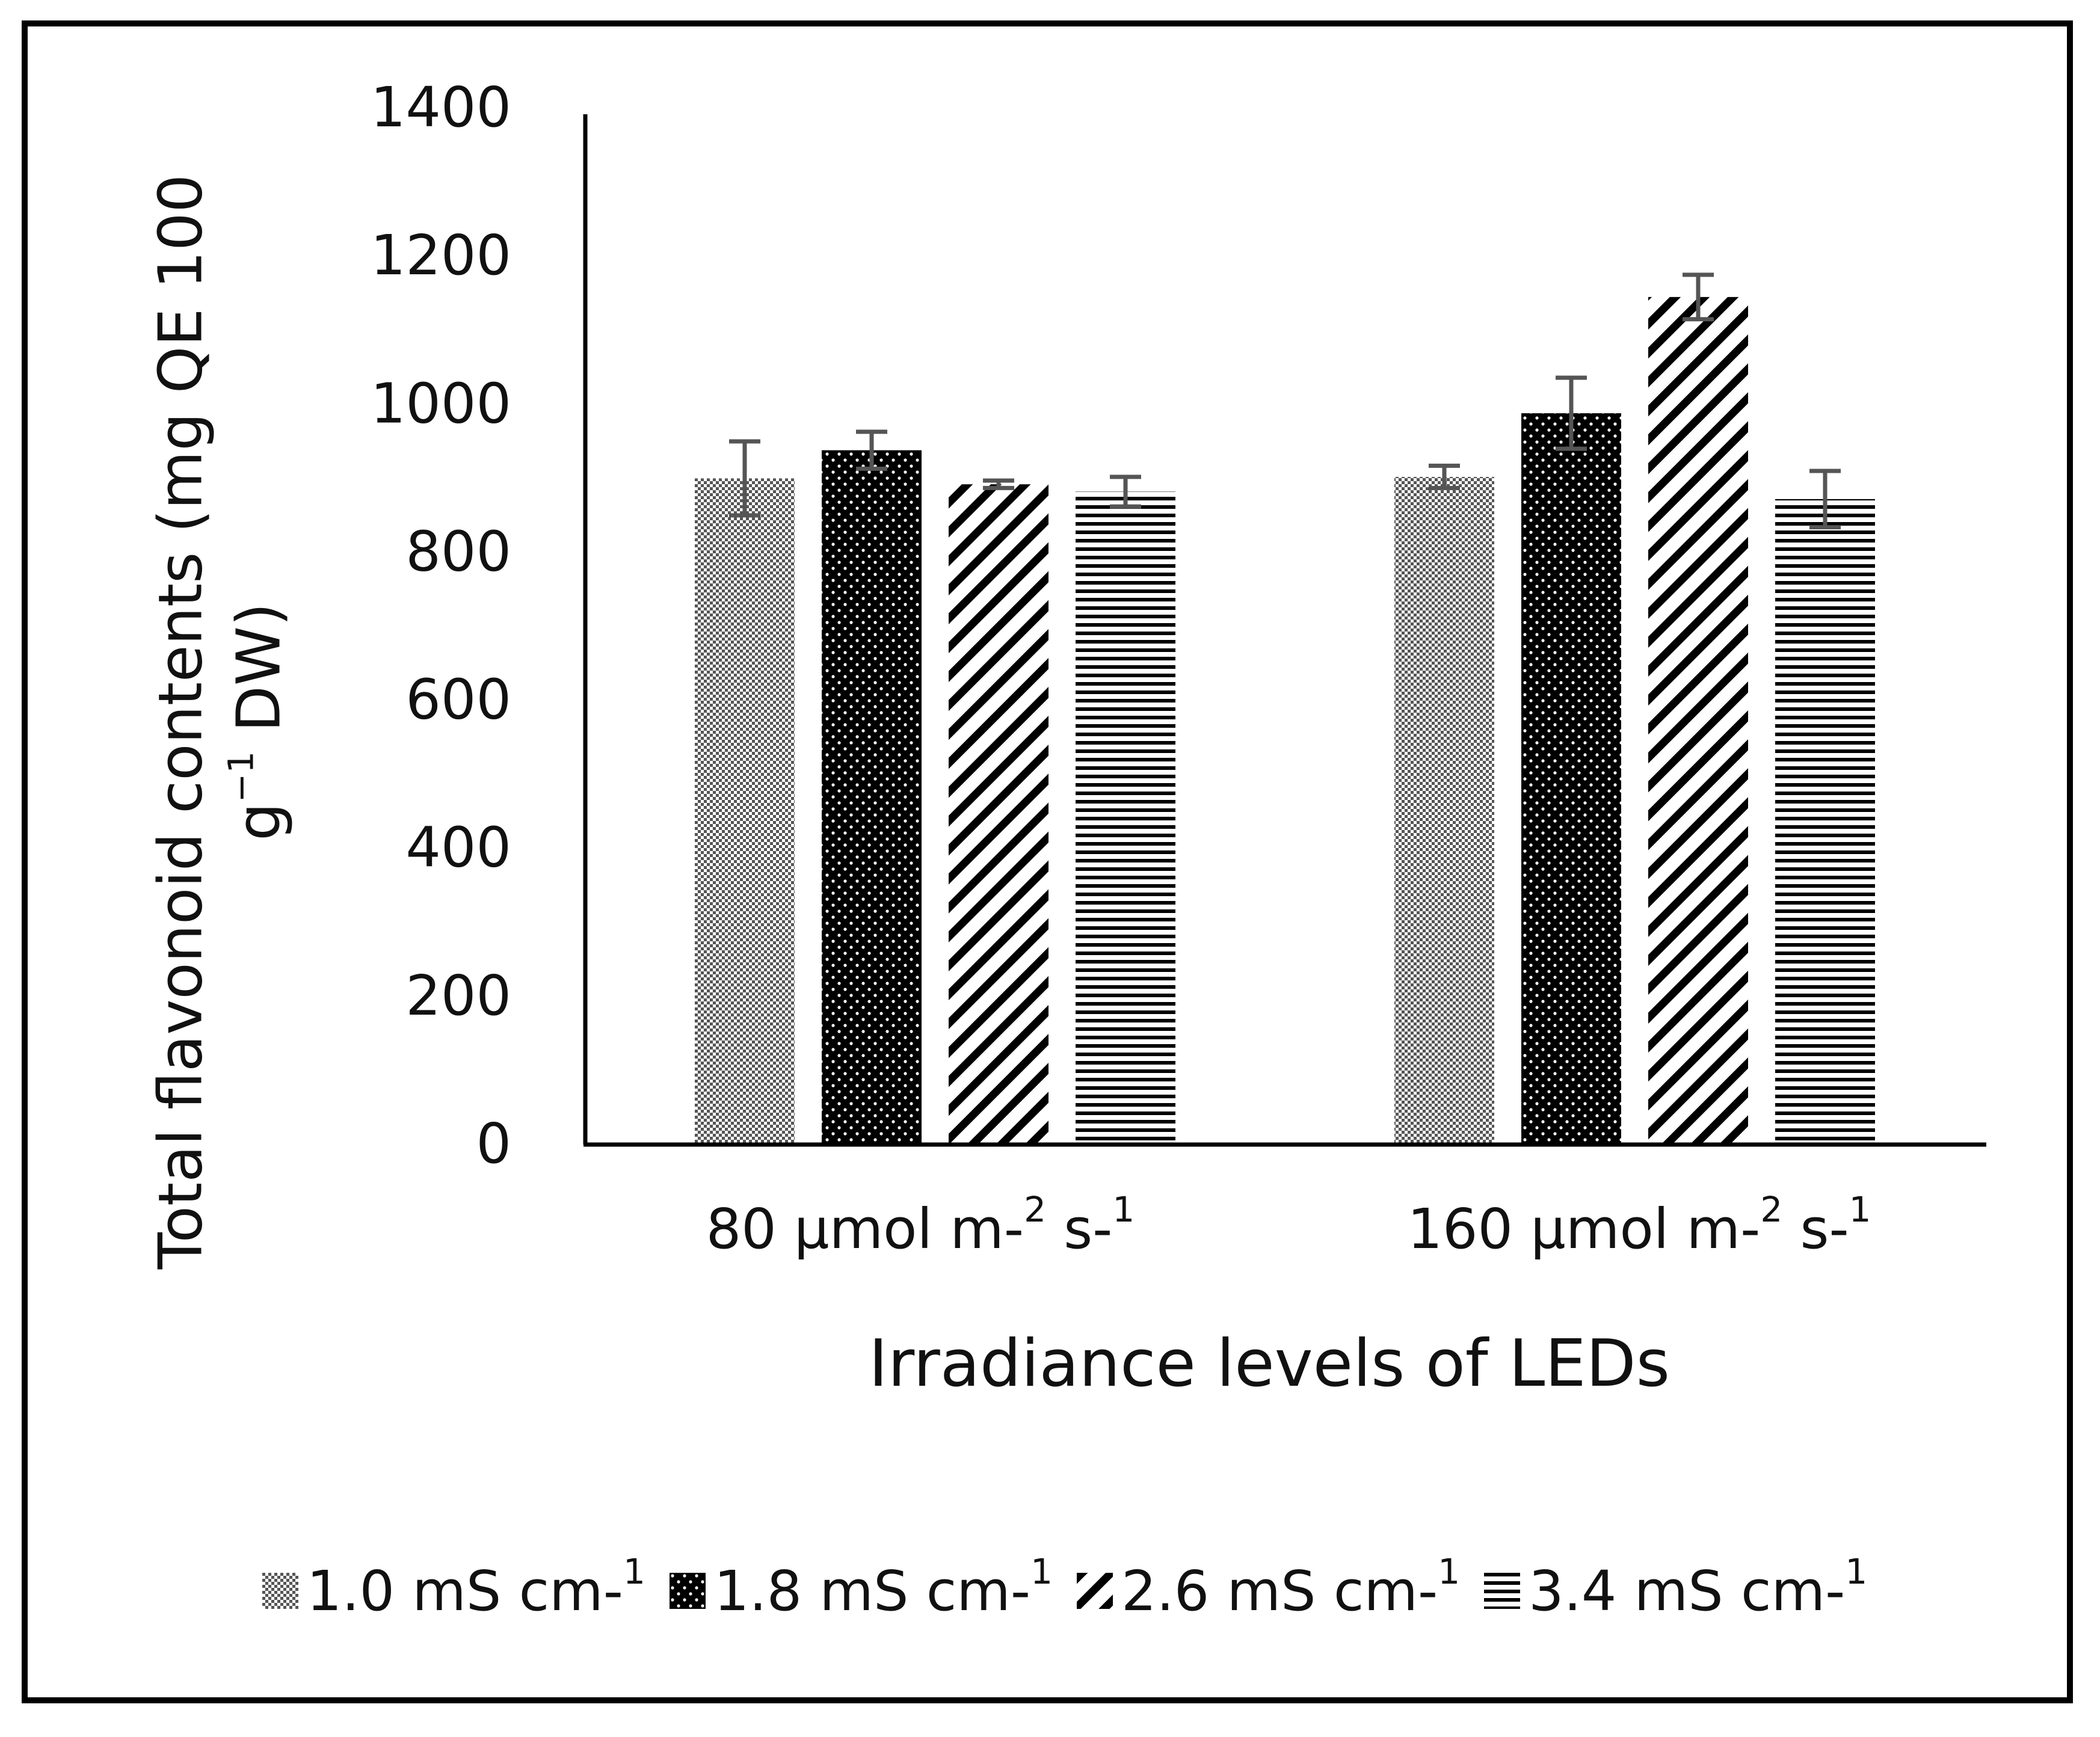 The image size is (2100, 1737). Describe the element at coordinates (1502, 1591) in the screenshot. I see `legend-swatch-horizontal` at that location.